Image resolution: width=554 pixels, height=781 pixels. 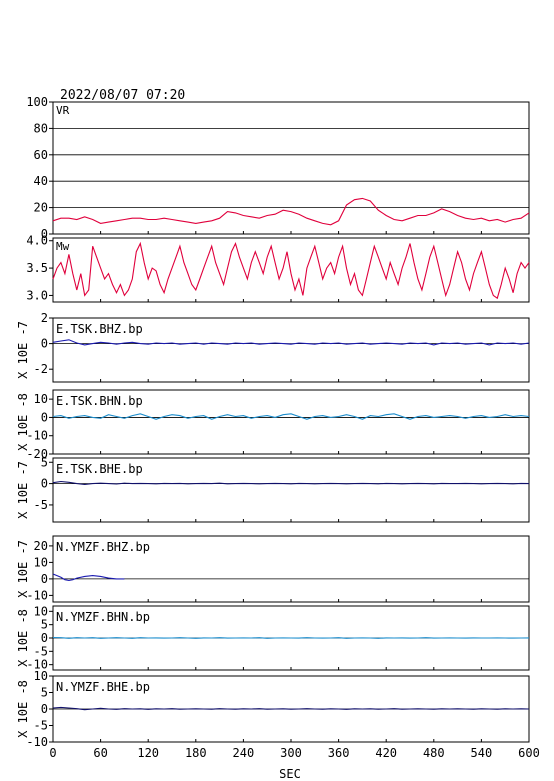 I want to click on panel-label: N.YMZF.BHN.bp, so click(x=103, y=617).